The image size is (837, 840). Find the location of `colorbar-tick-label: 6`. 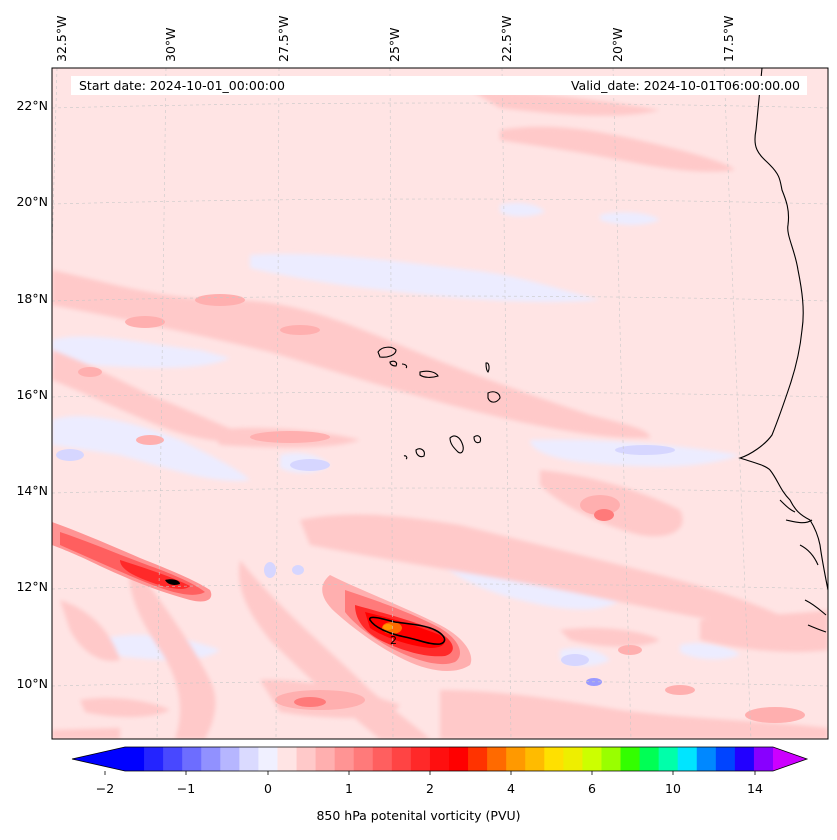

colorbar-tick-label: 6 is located at coordinates (592, 788).